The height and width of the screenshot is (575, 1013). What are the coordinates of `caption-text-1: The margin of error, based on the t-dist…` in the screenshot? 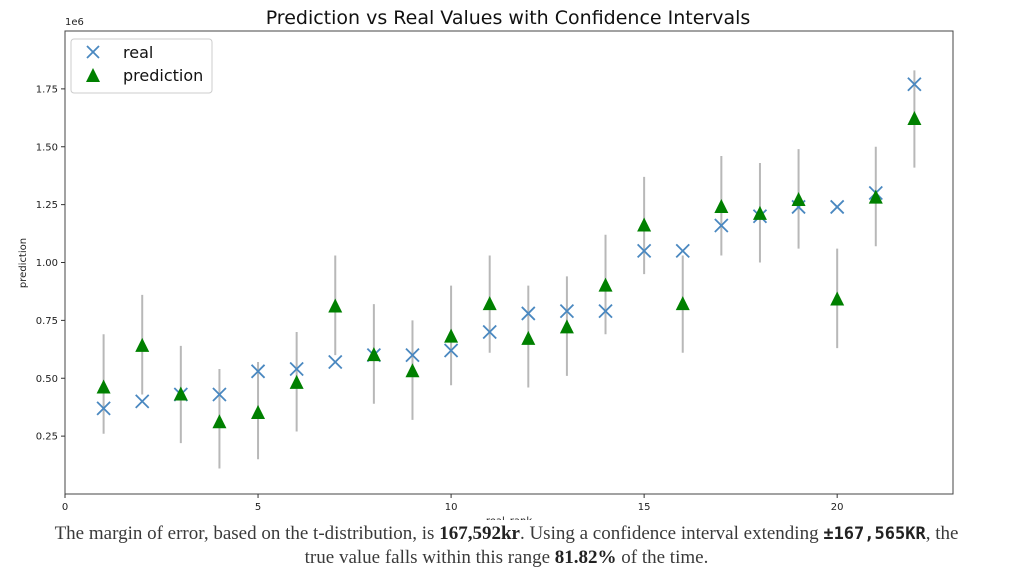 It's located at (247, 533).